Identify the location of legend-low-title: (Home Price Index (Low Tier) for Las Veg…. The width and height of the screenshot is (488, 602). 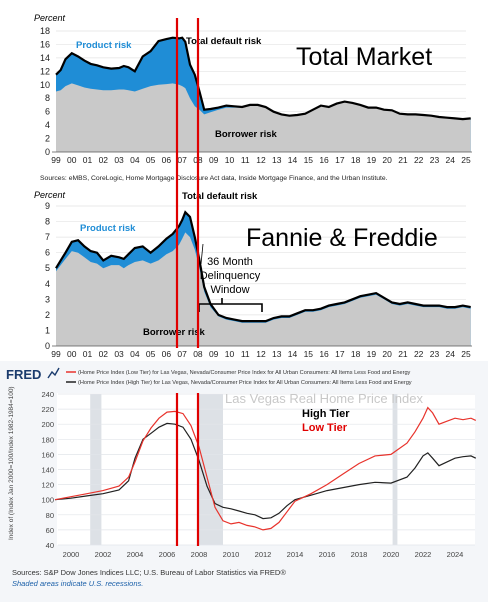
(244, 373).